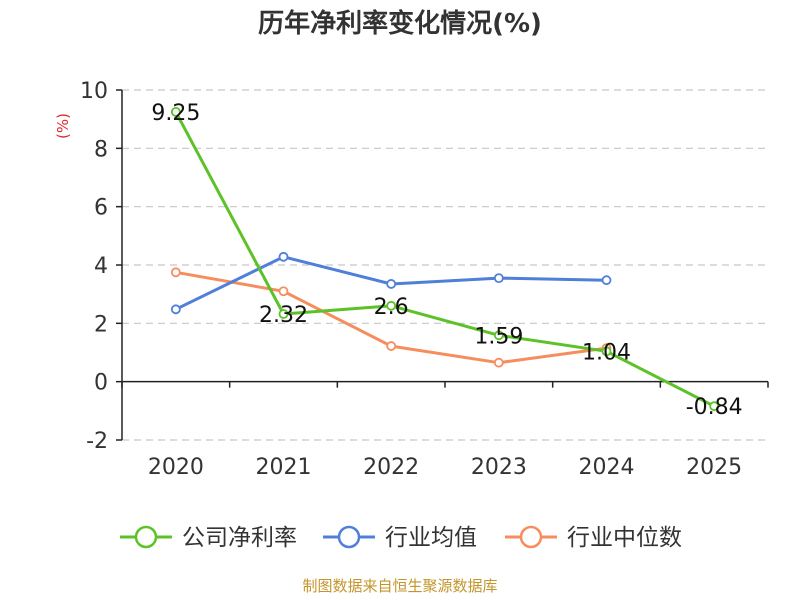  I want to click on data-label: -0.84, so click(714, 407).